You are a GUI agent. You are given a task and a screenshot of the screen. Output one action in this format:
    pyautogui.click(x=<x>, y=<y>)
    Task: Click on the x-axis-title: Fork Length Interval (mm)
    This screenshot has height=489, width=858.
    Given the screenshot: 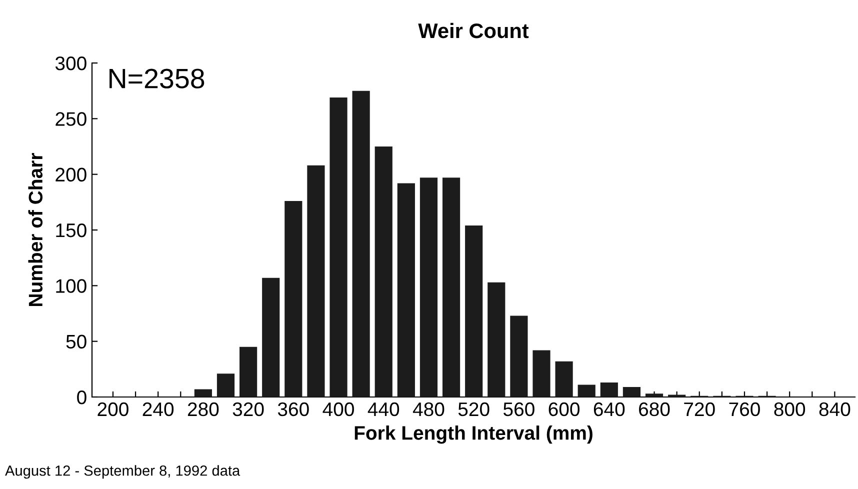 What is the action you would take?
    pyautogui.click(x=473, y=435)
    